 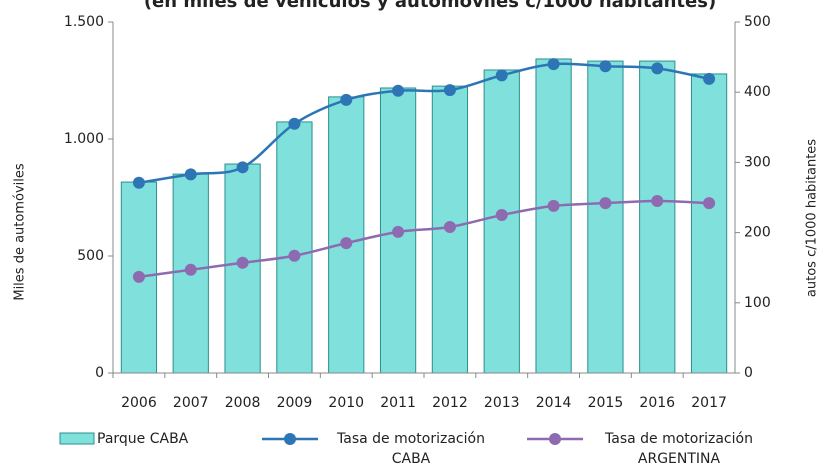 What do you see at coordinates (99, 373) in the screenshot?
I see `y-tick-label: 0` at bounding box center [99, 373].